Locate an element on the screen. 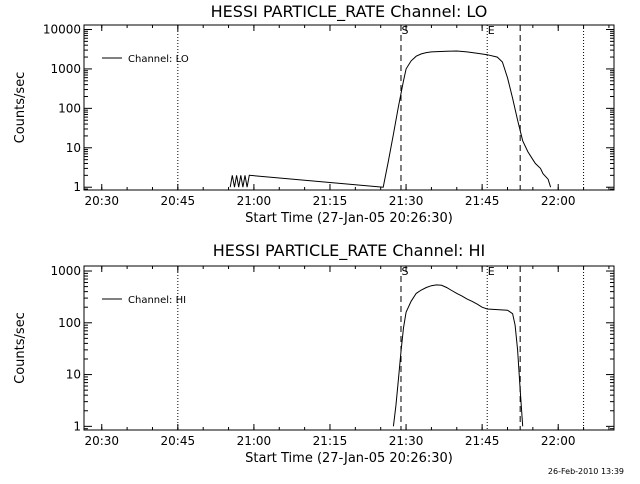 The height and width of the screenshot is (484, 640). chart-title: HESSI PARTICLE_RATE Channel: LO is located at coordinates (349, 12).